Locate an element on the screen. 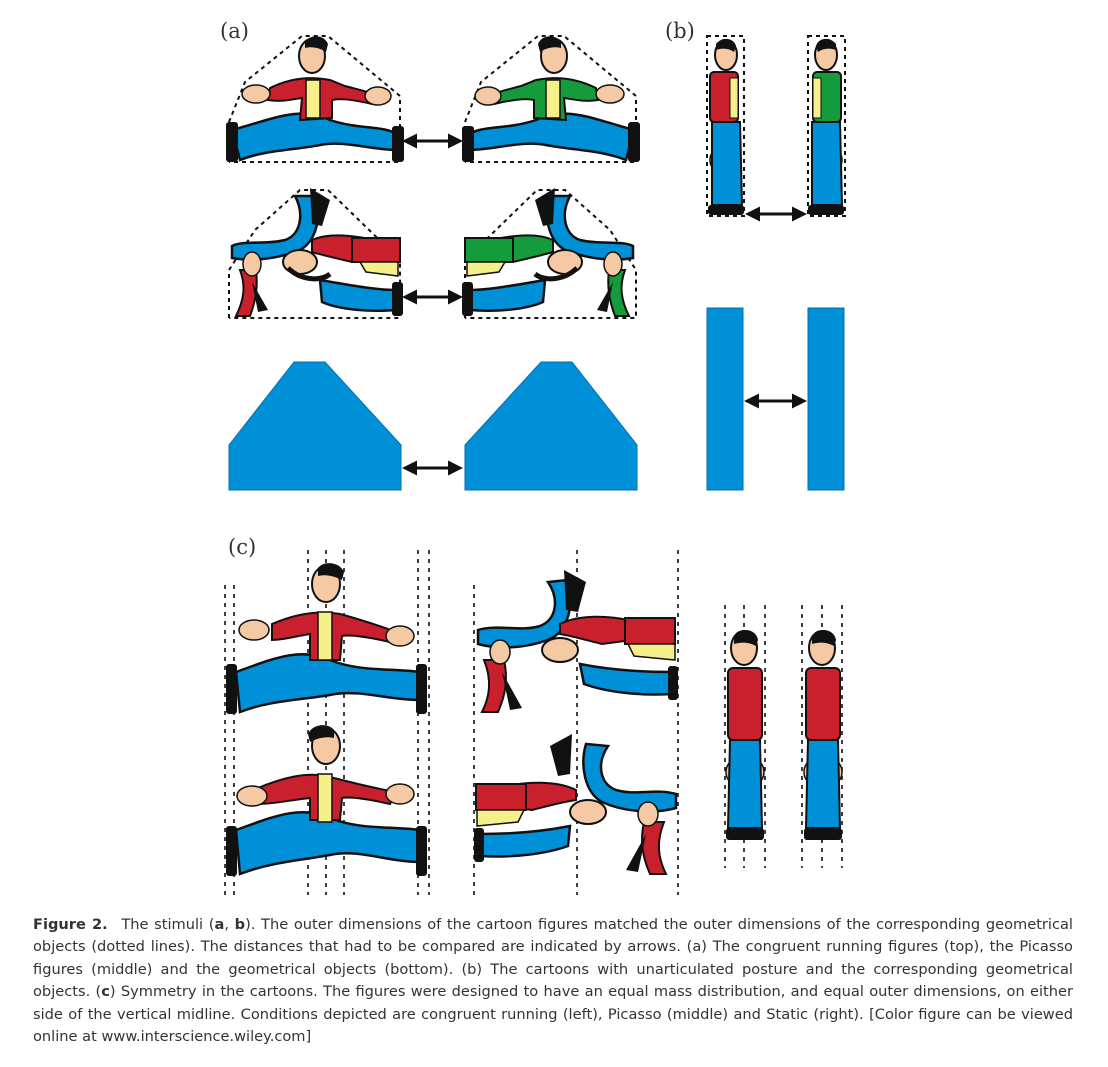 Image resolution: width=1108 pixels, height=1067 pixels. symmetry-picasso-figure-upper is located at coordinates (577, 641).